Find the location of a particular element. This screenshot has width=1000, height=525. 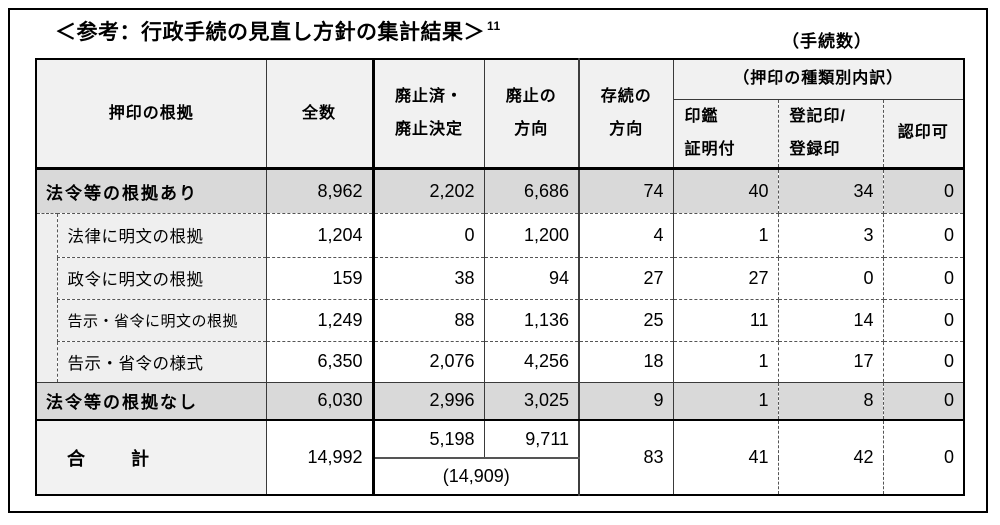

row-label: 合 計 is located at coordinates (151, 458).